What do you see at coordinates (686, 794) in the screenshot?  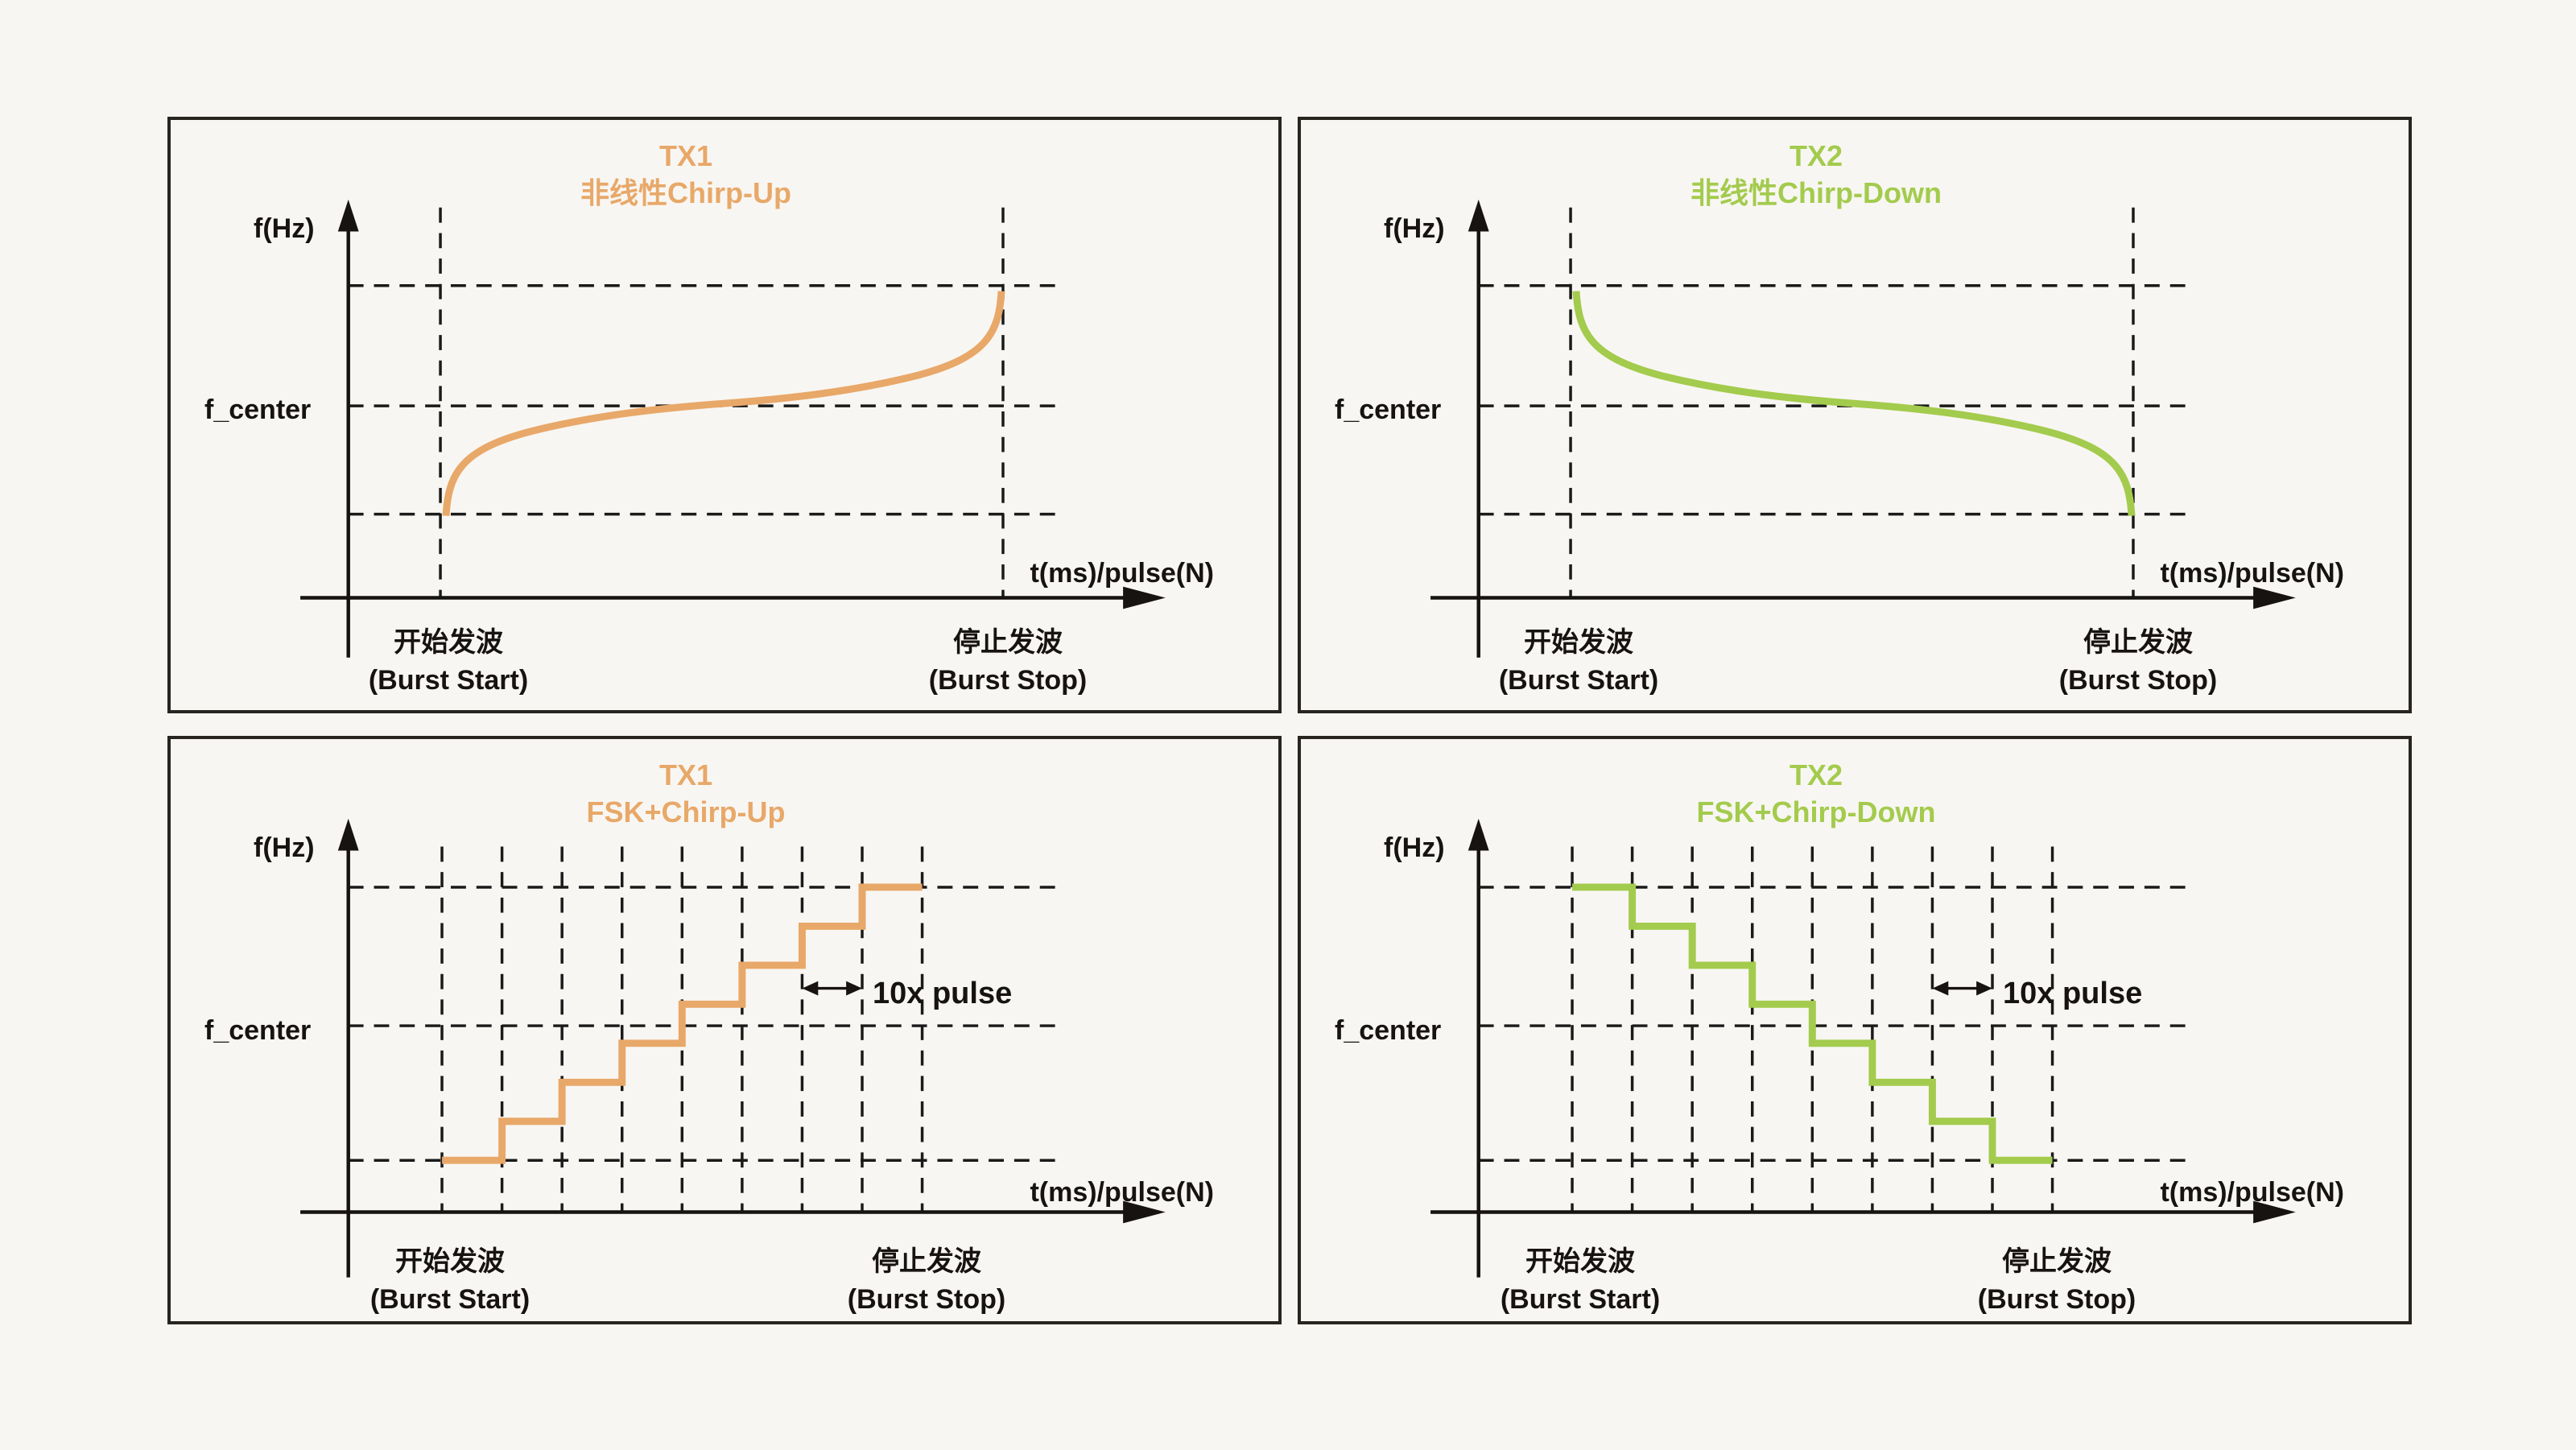 I see `panel-title: TX1 FSK+Chirp-Up` at bounding box center [686, 794].